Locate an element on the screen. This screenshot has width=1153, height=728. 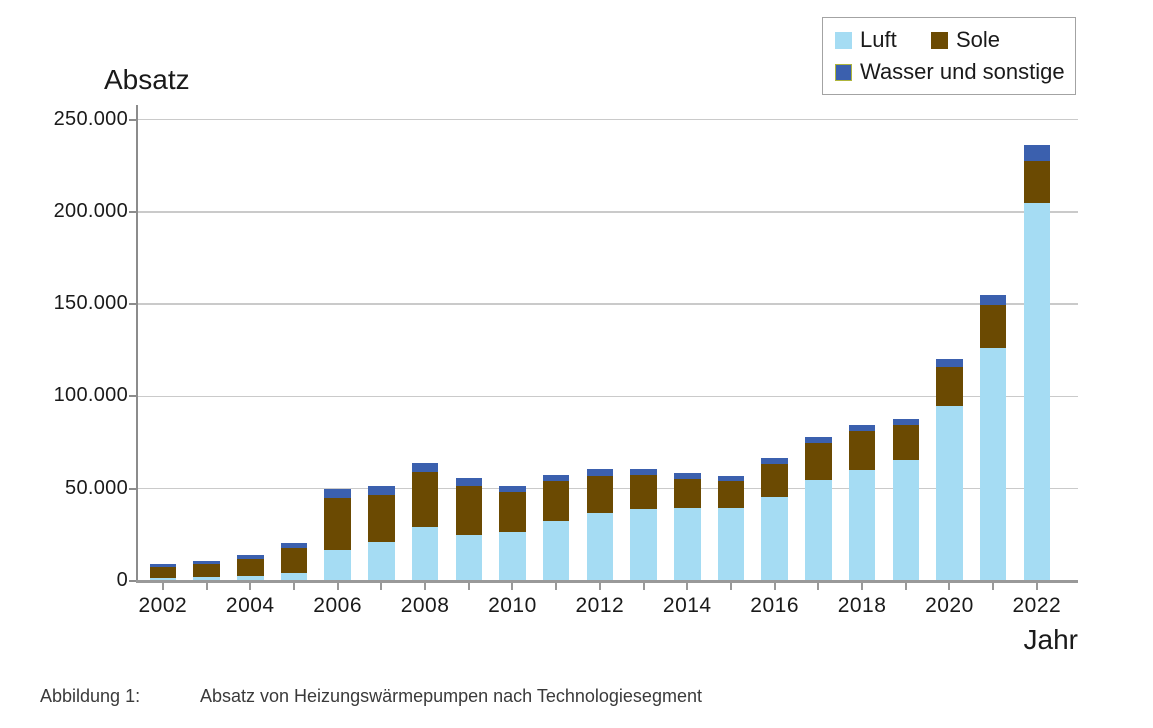
x-axis-title: Jahr is located at coordinates (1050, 639).